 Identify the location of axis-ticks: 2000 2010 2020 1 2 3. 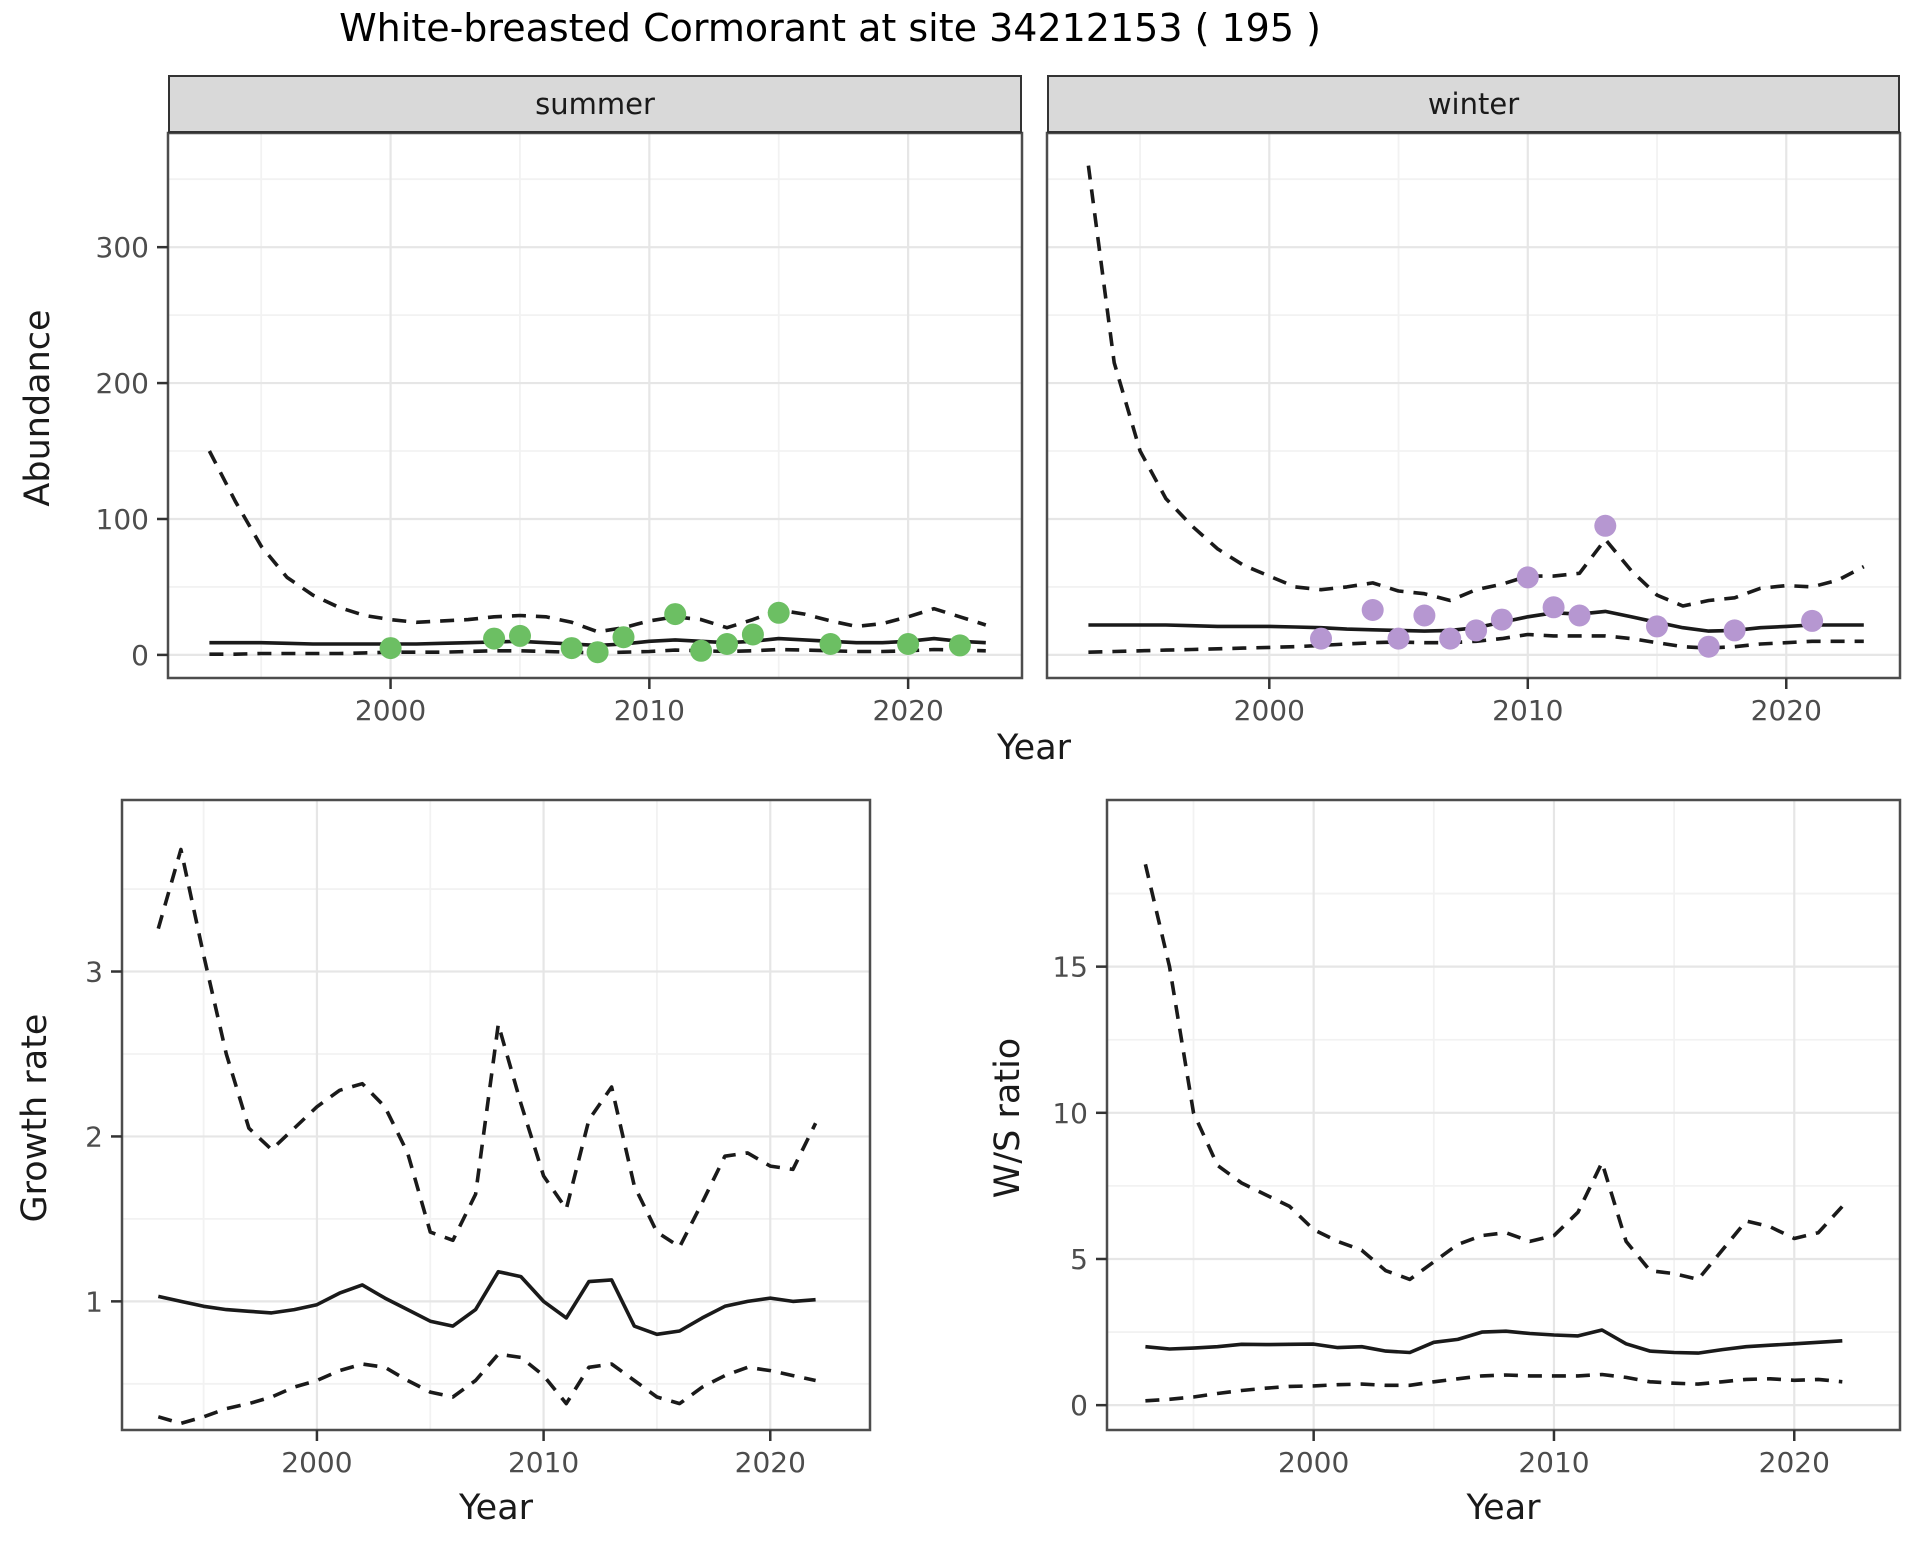
(445, 1217).